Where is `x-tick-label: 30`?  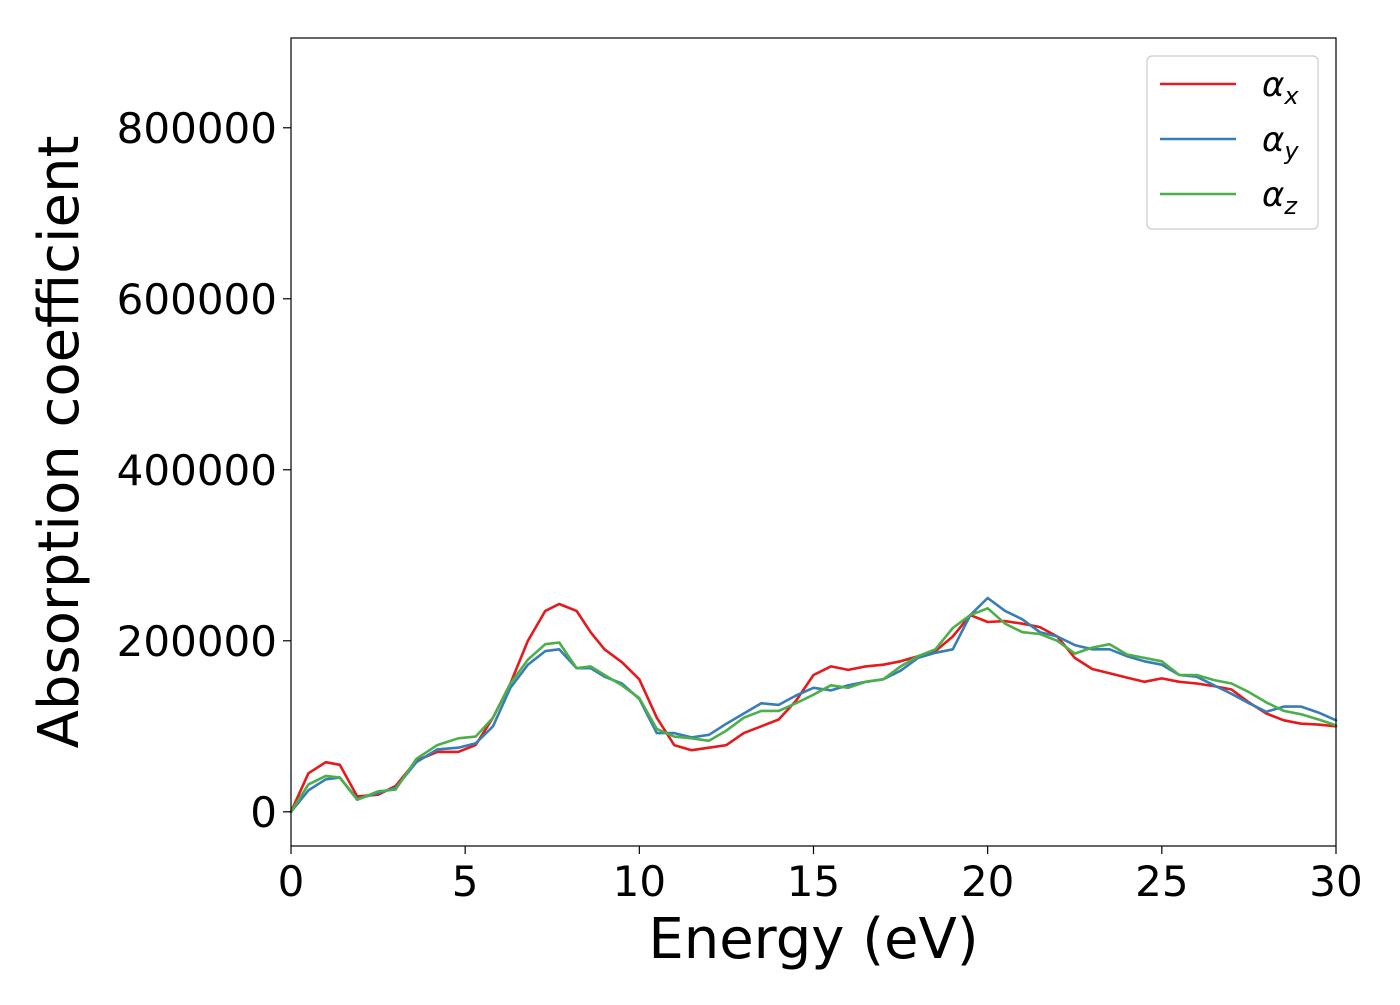 x-tick-label: 30 is located at coordinates (1335, 881).